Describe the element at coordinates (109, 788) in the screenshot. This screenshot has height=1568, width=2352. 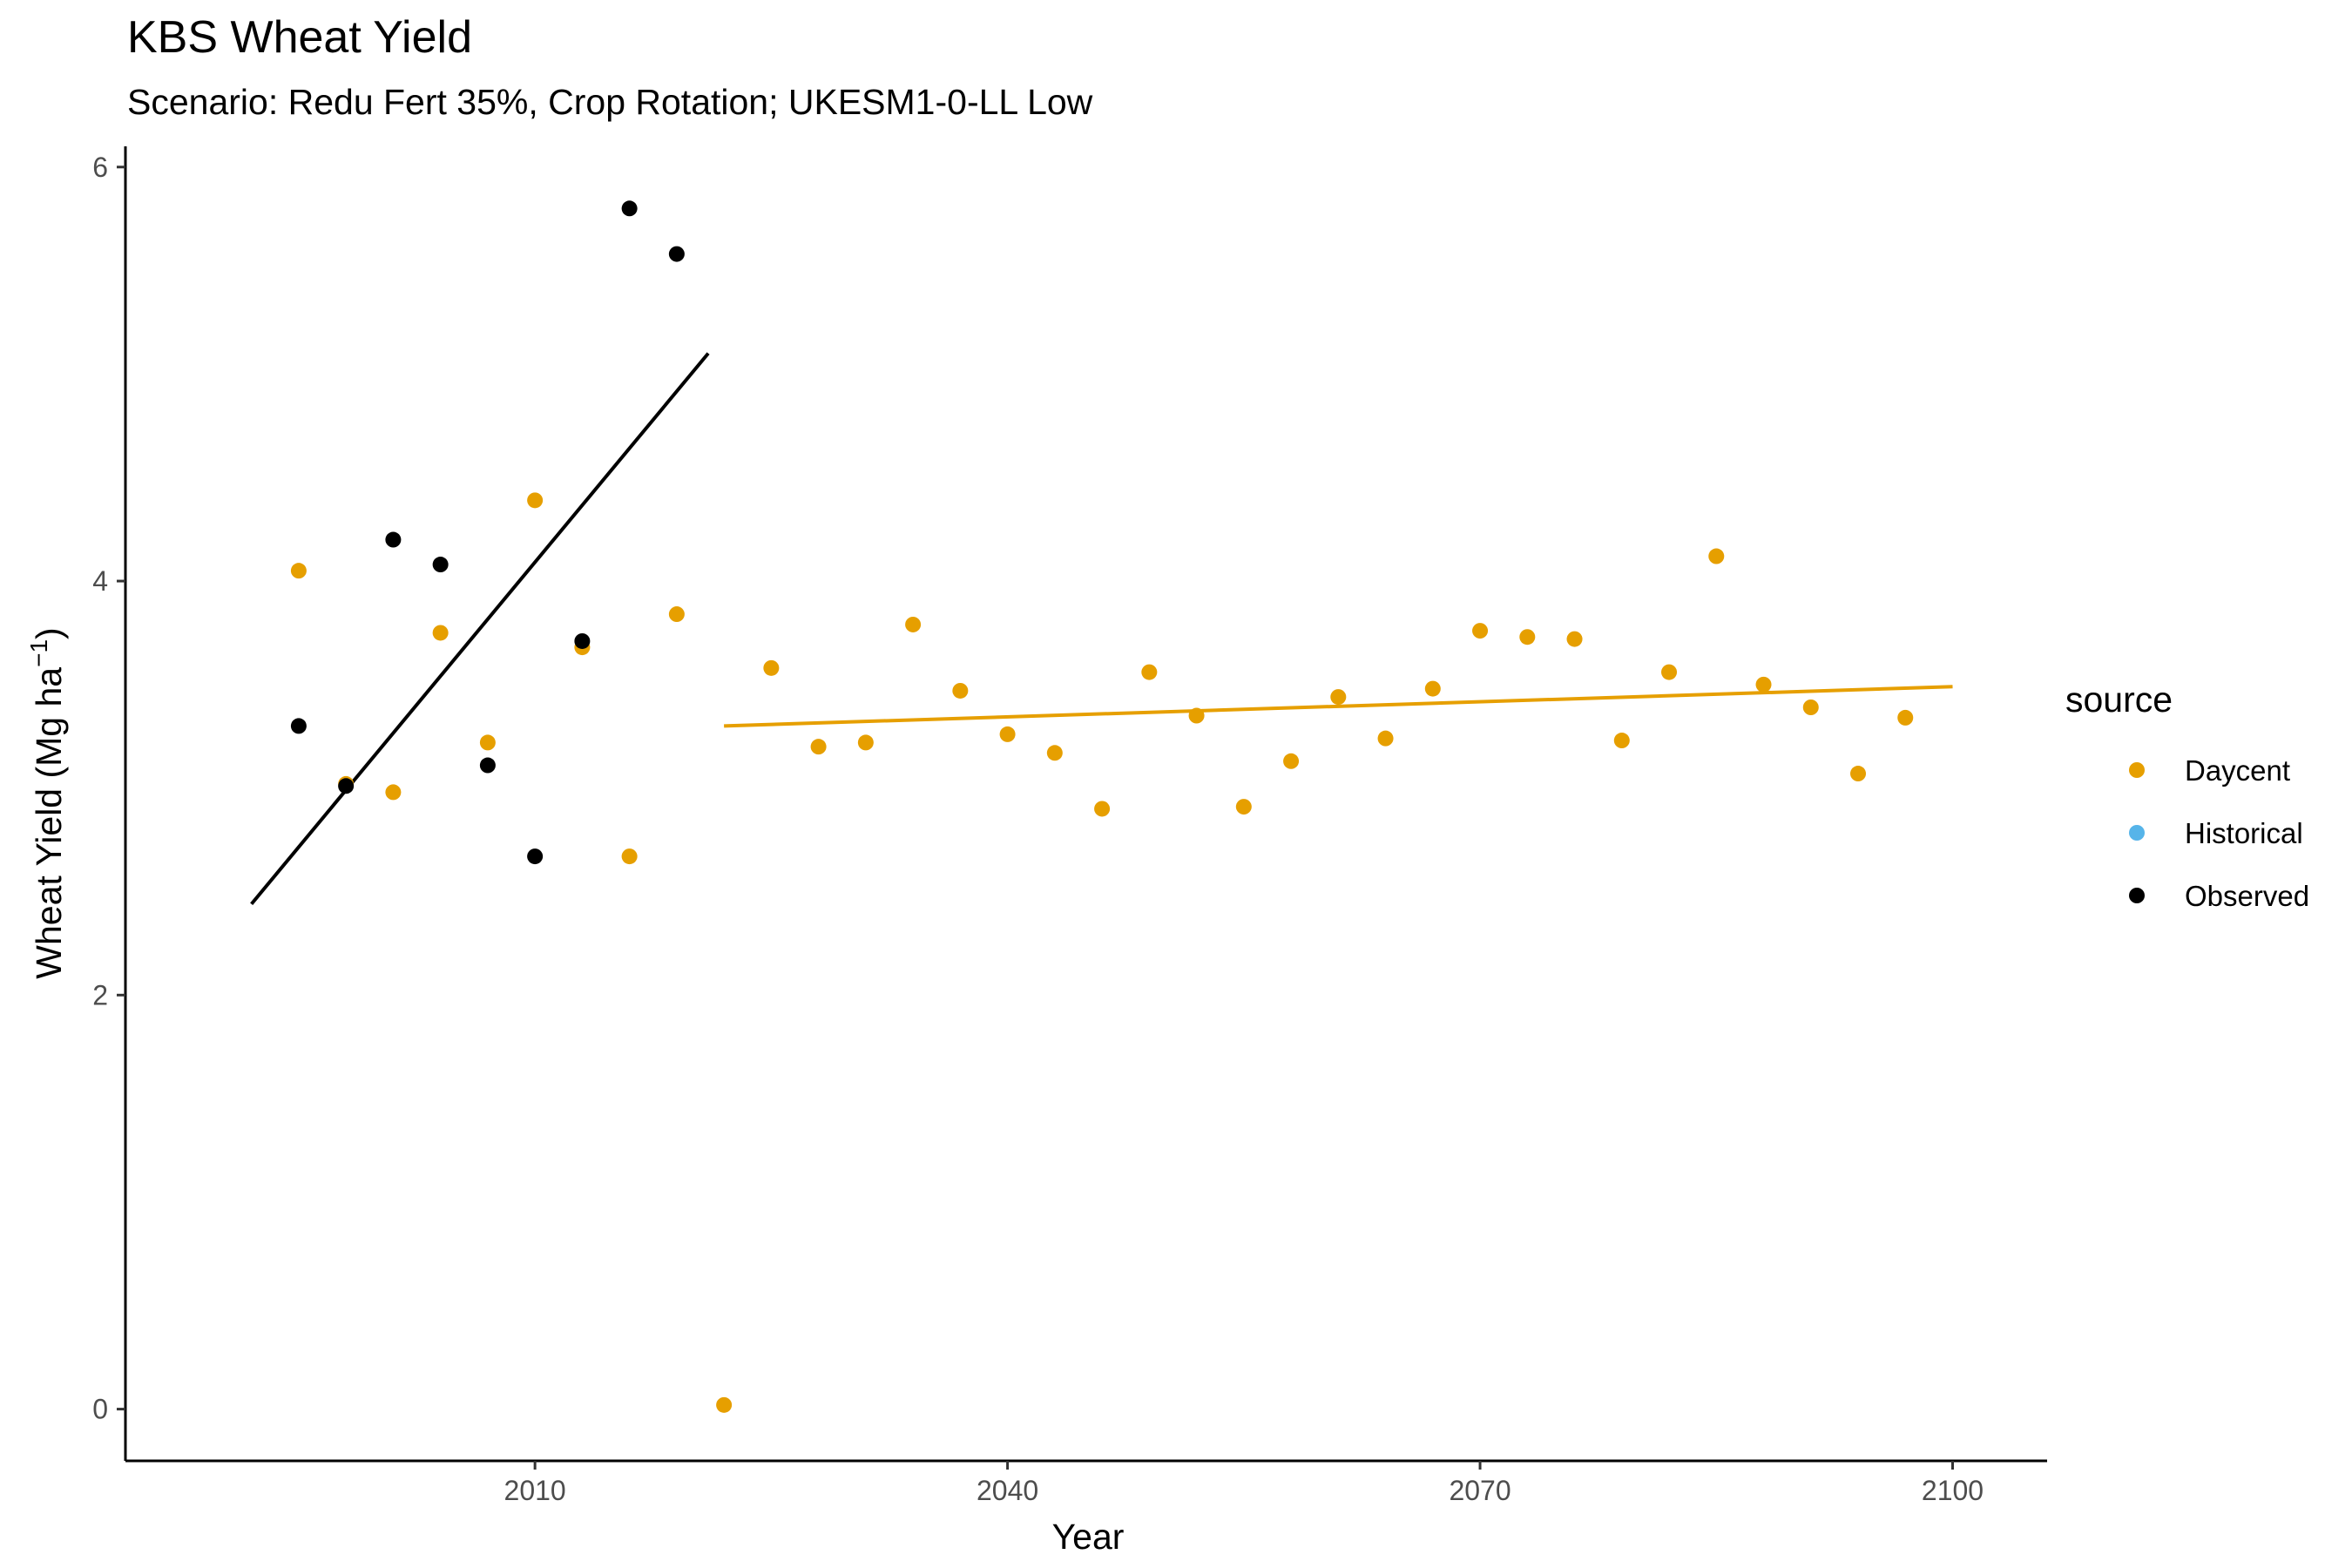
I see `y-axis: 0 2 4 6` at that location.